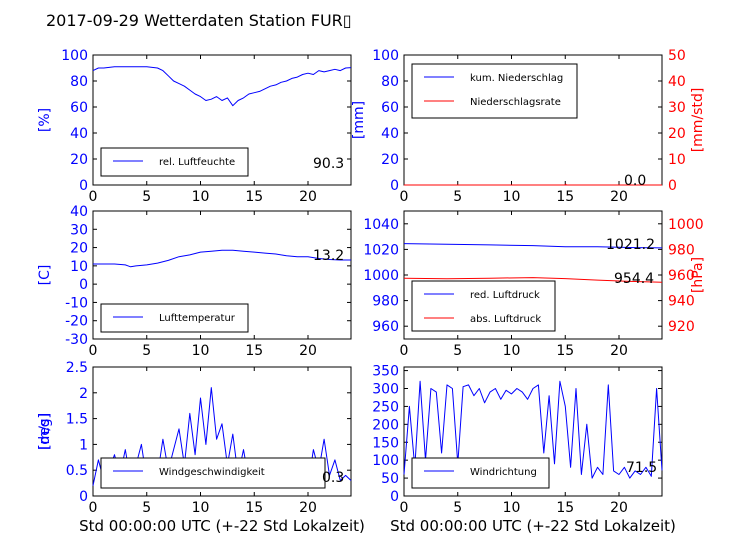 Image resolution: width=736 pixels, height=552 pixels. Describe the element at coordinates (79, 108) in the screenshot. I see `y-tick-label: 60` at that location.